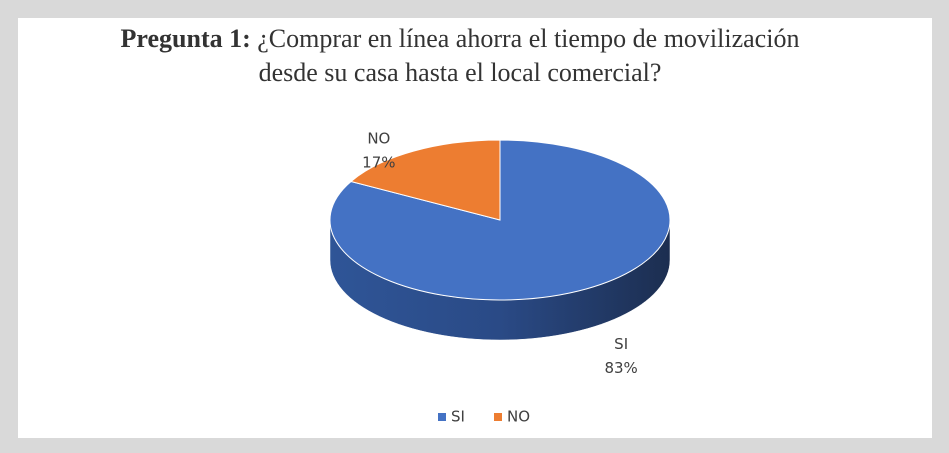 The image size is (949, 453). What do you see at coordinates (185, 38) in the screenshot?
I see `title-prefix: Pregunta 1:` at bounding box center [185, 38].